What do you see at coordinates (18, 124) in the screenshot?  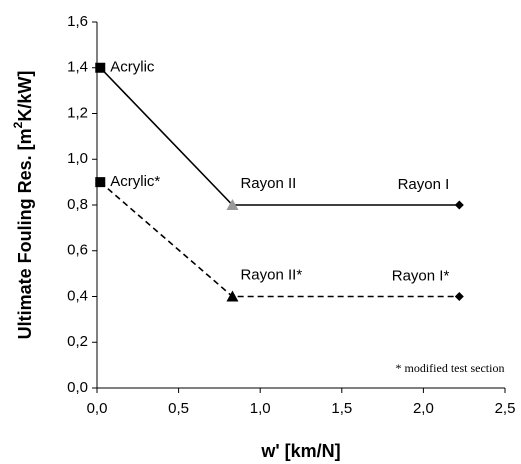 I see `y-title-sup: 2` at bounding box center [18, 124].